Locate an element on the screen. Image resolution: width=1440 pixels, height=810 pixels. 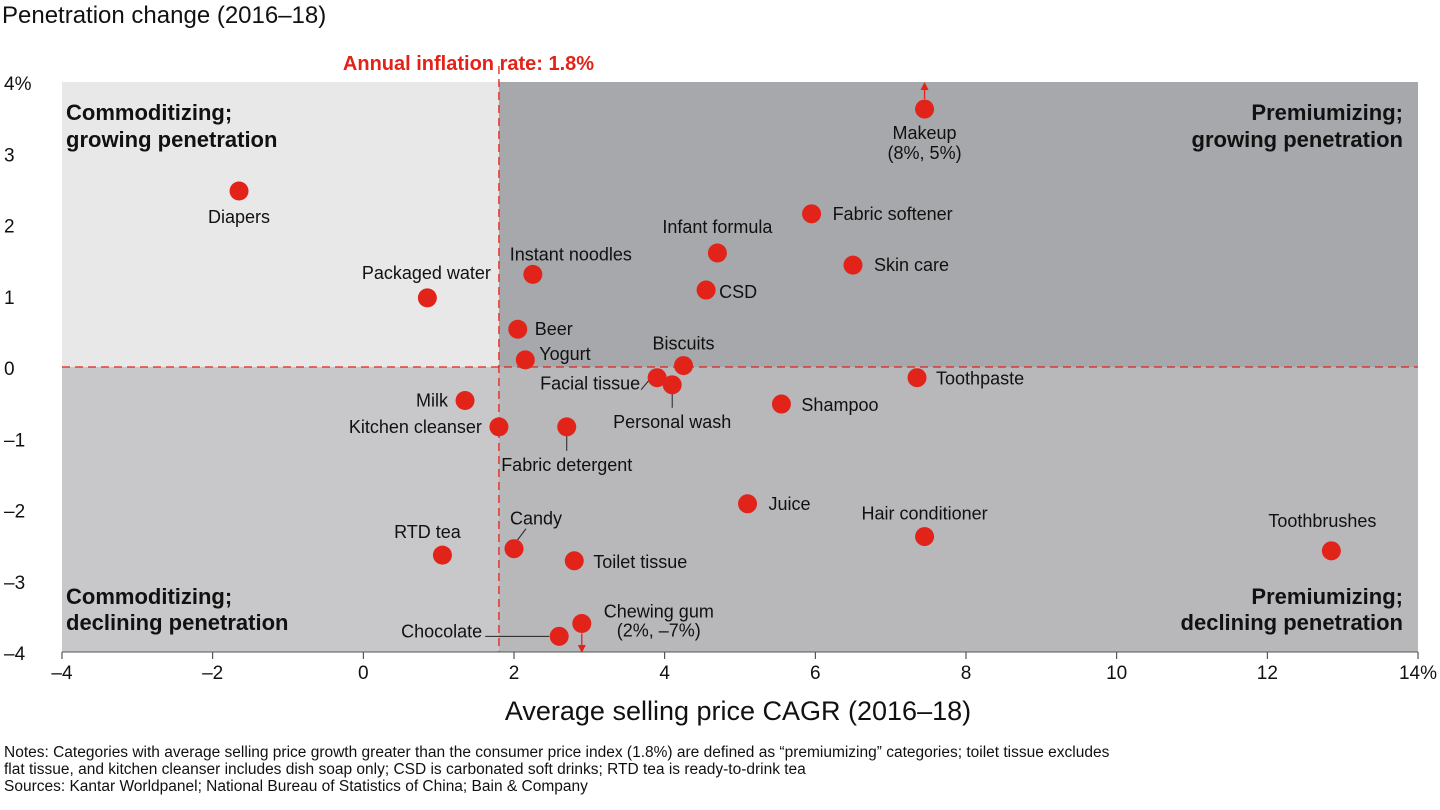
x-tick-label: 4 is located at coordinates (664, 673).